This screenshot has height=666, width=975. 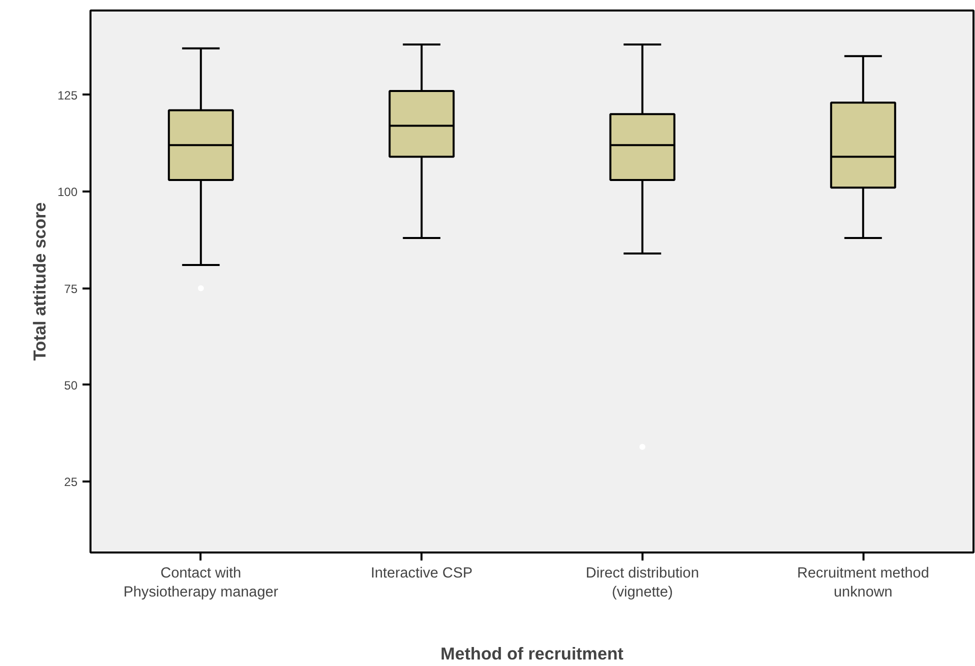 What do you see at coordinates (863, 583) in the screenshot?
I see `x-tick-label: Recruitment method unknown` at bounding box center [863, 583].